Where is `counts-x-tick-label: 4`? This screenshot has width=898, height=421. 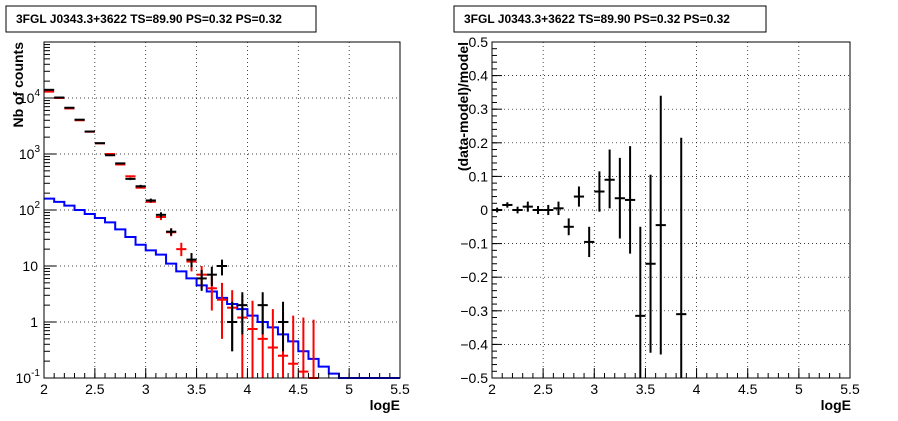
counts-x-tick-label: 4 is located at coordinates (248, 389).